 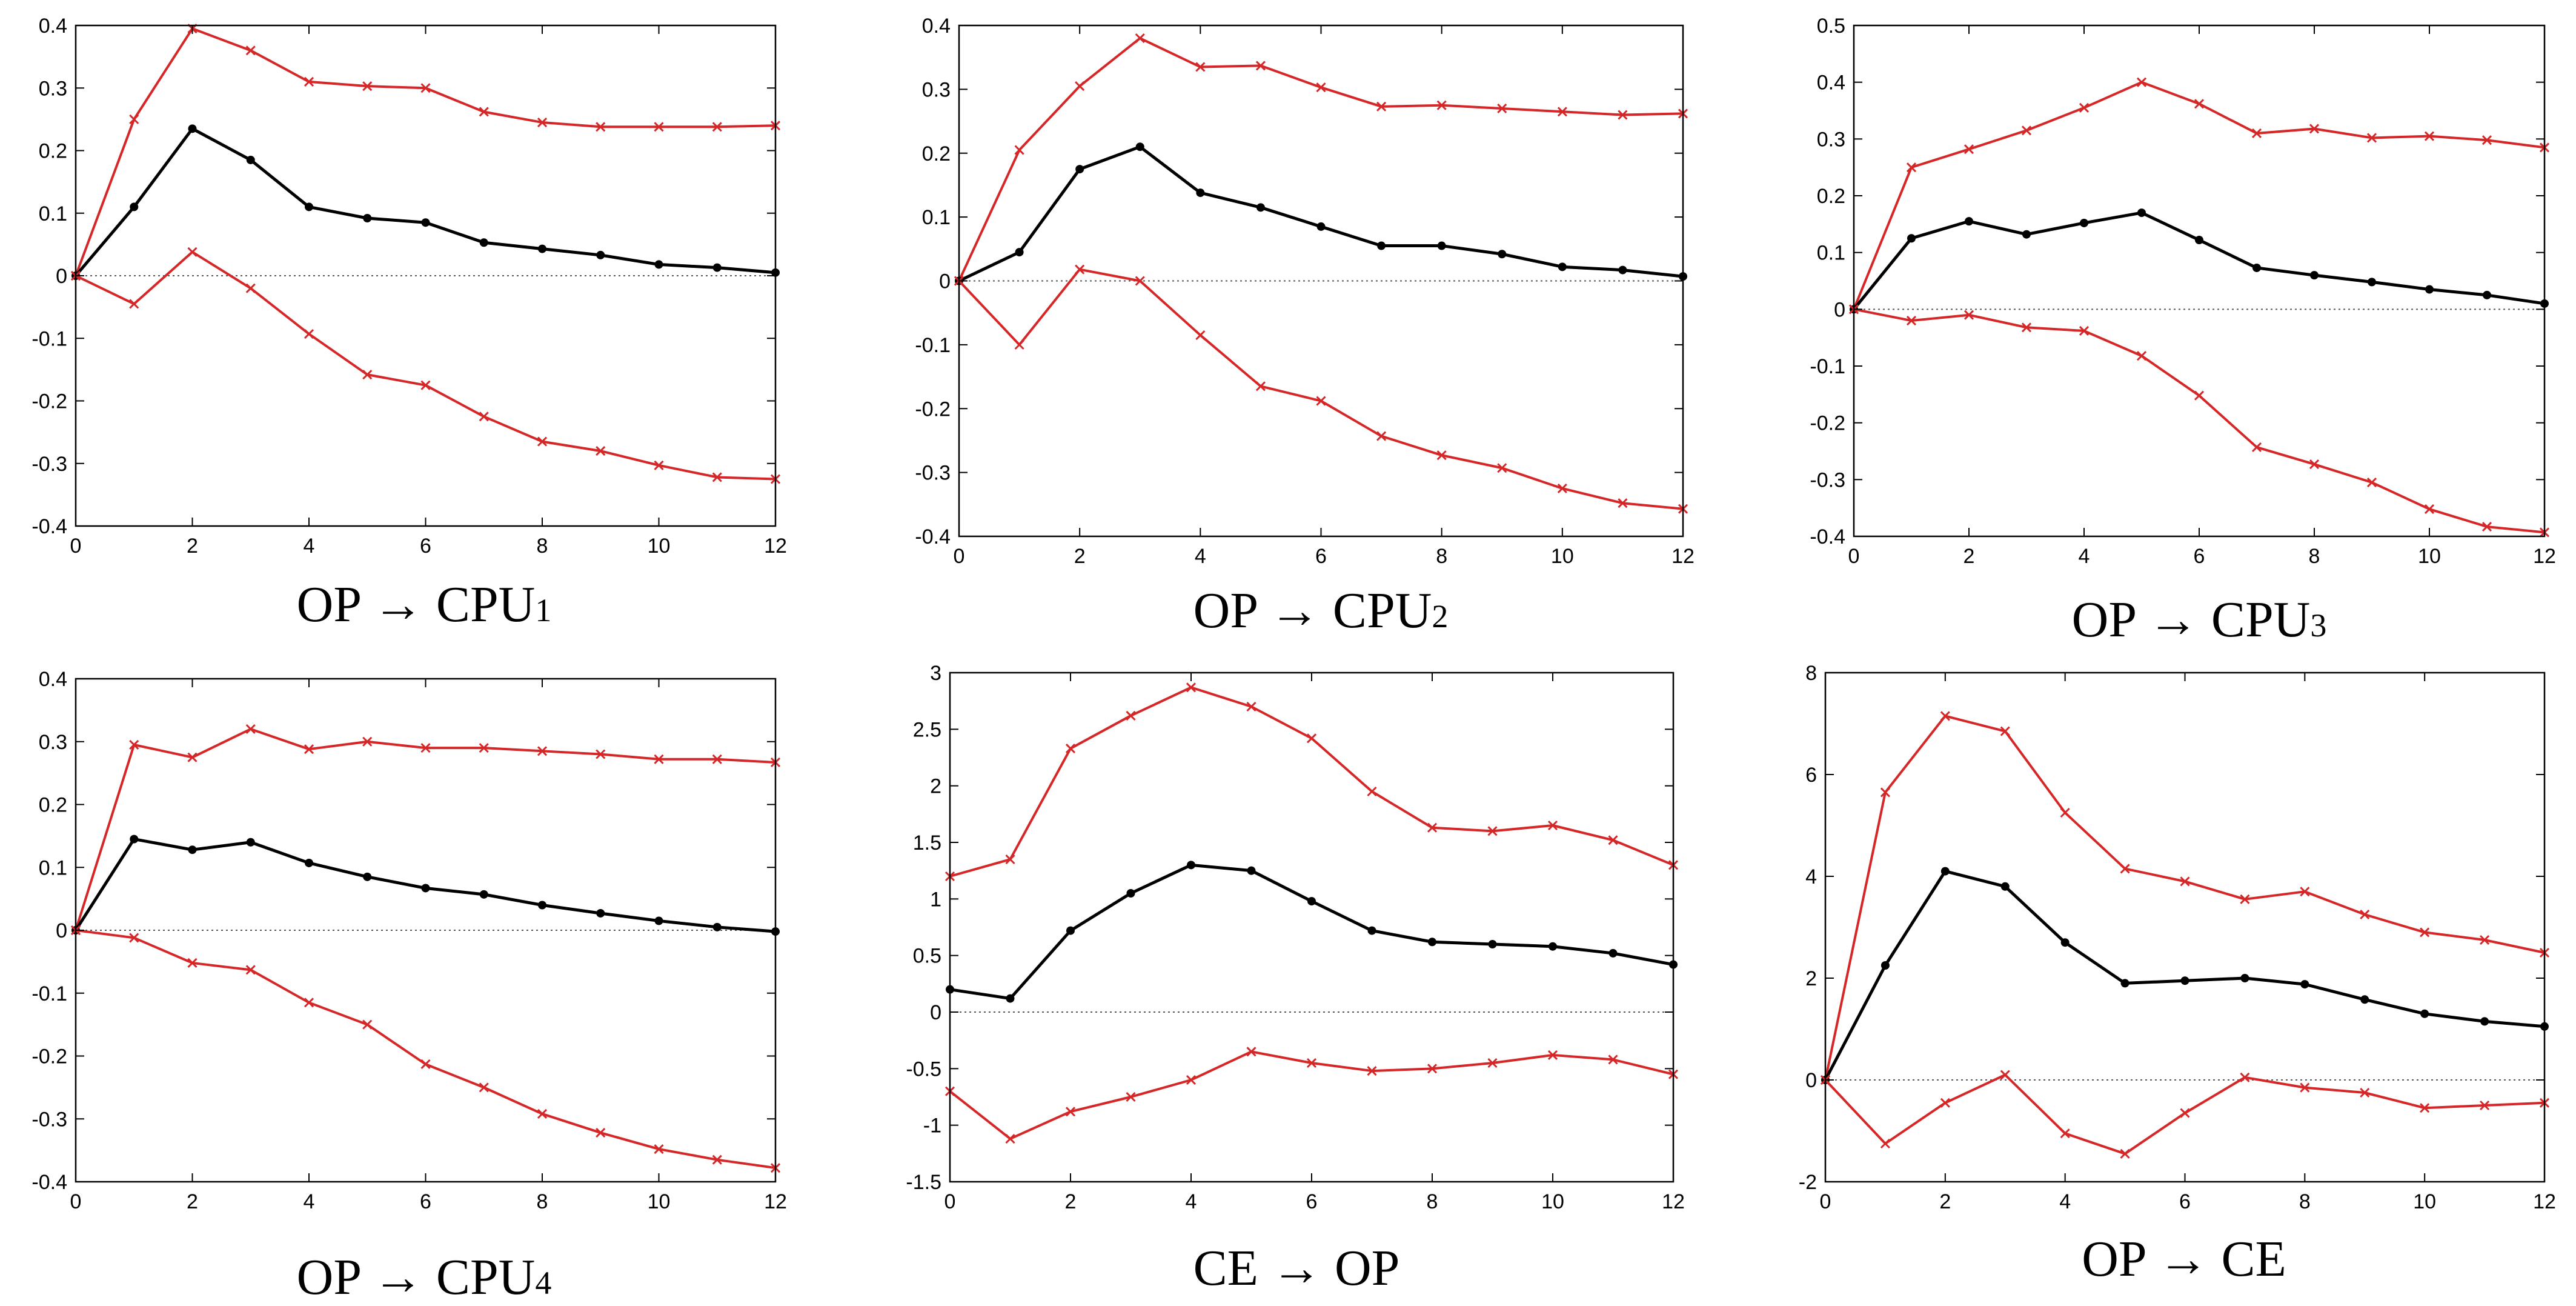 I want to click on x-tick-label: 8, so click(x=542, y=1201).